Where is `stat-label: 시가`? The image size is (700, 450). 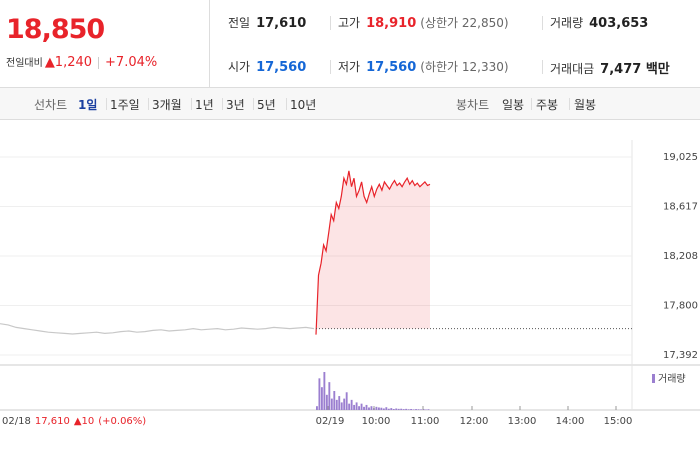
stat-label: 시가 is located at coordinates (239, 67).